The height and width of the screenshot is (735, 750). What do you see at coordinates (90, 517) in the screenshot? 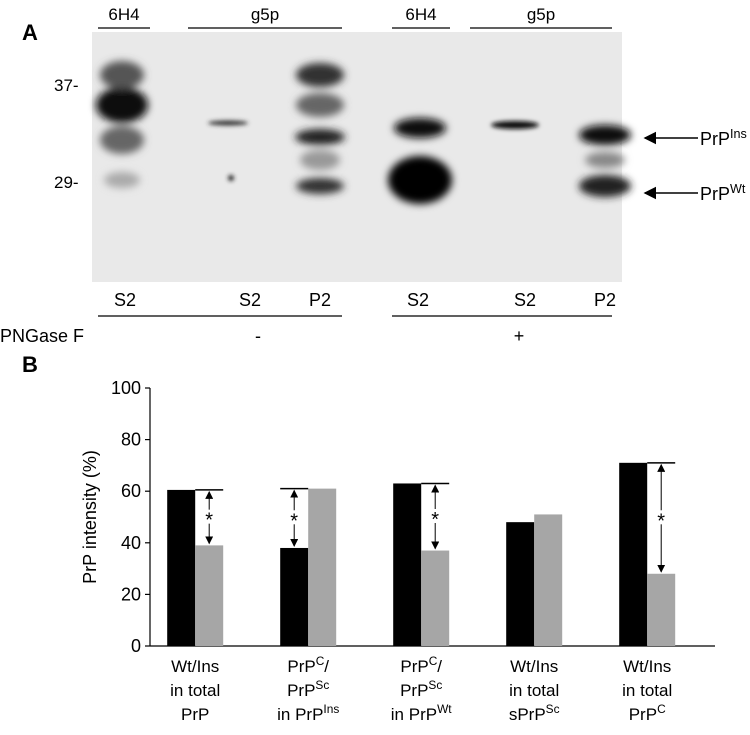
I see `y-axis-label: PrP intensity (%)` at bounding box center [90, 517].